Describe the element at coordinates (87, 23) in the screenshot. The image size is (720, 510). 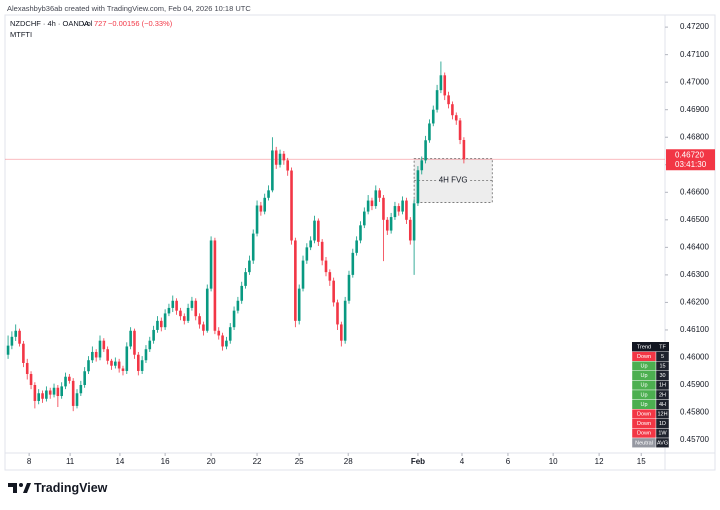
I see `volume-label: Vol` at that location.